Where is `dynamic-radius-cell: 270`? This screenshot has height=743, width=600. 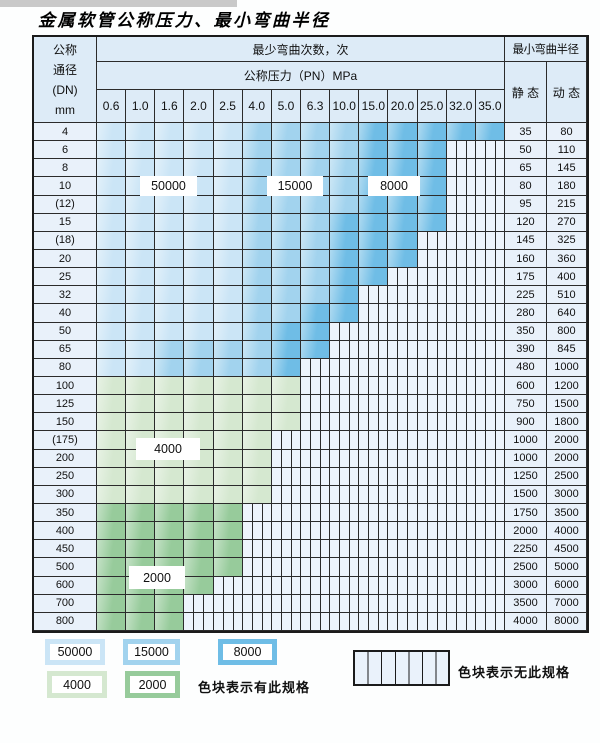 dynamic-radius-cell: 270 is located at coordinates (566, 222).